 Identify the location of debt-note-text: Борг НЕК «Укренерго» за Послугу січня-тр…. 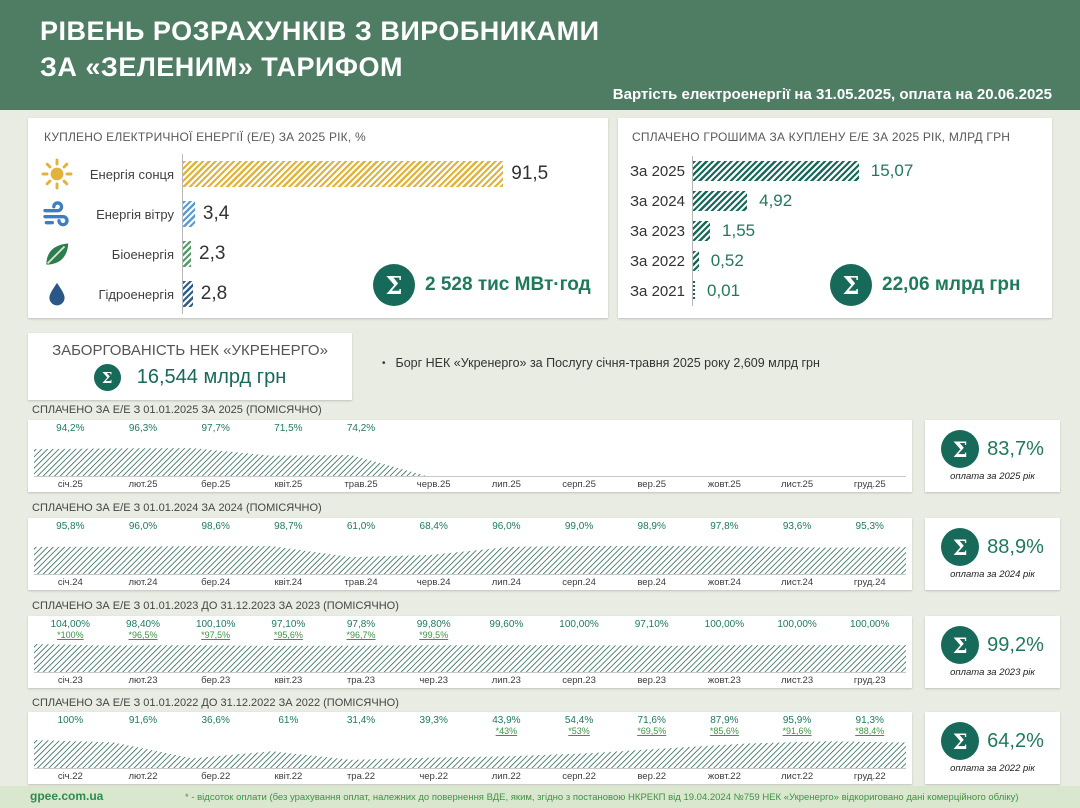
(607, 363).